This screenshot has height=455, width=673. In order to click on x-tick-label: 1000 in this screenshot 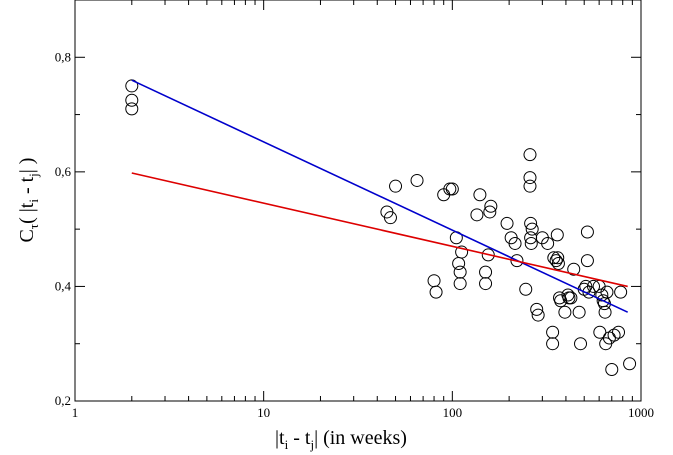, I will do `click(641, 412)`.